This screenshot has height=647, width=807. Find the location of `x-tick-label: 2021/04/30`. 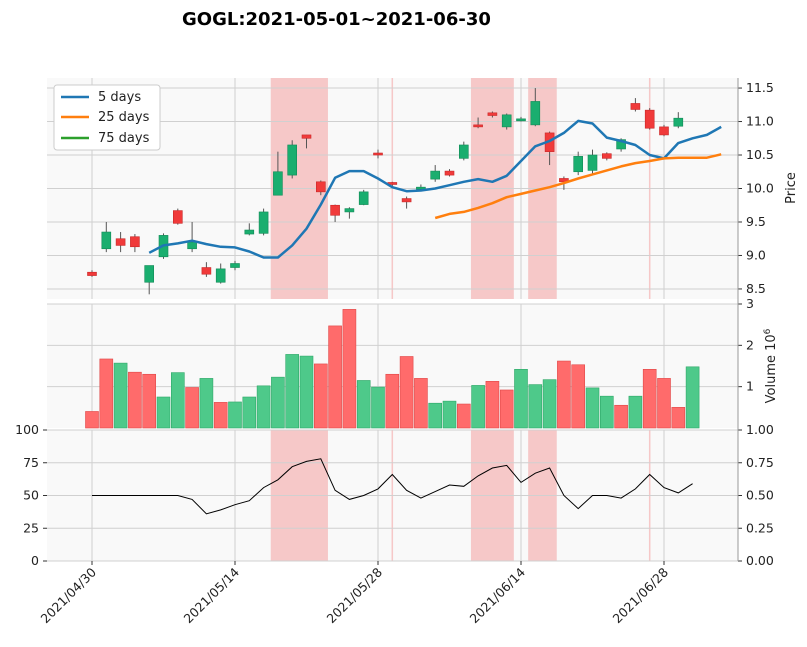

x-tick-label: 2021/04/30 is located at coordinates (69, 595).